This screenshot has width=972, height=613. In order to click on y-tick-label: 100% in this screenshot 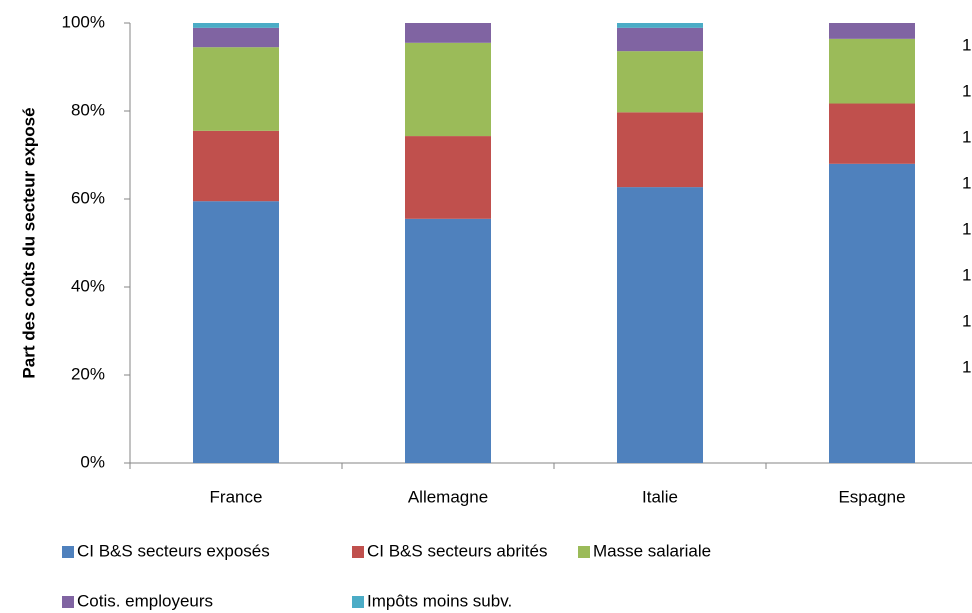, I will do `click(83, 21)`.